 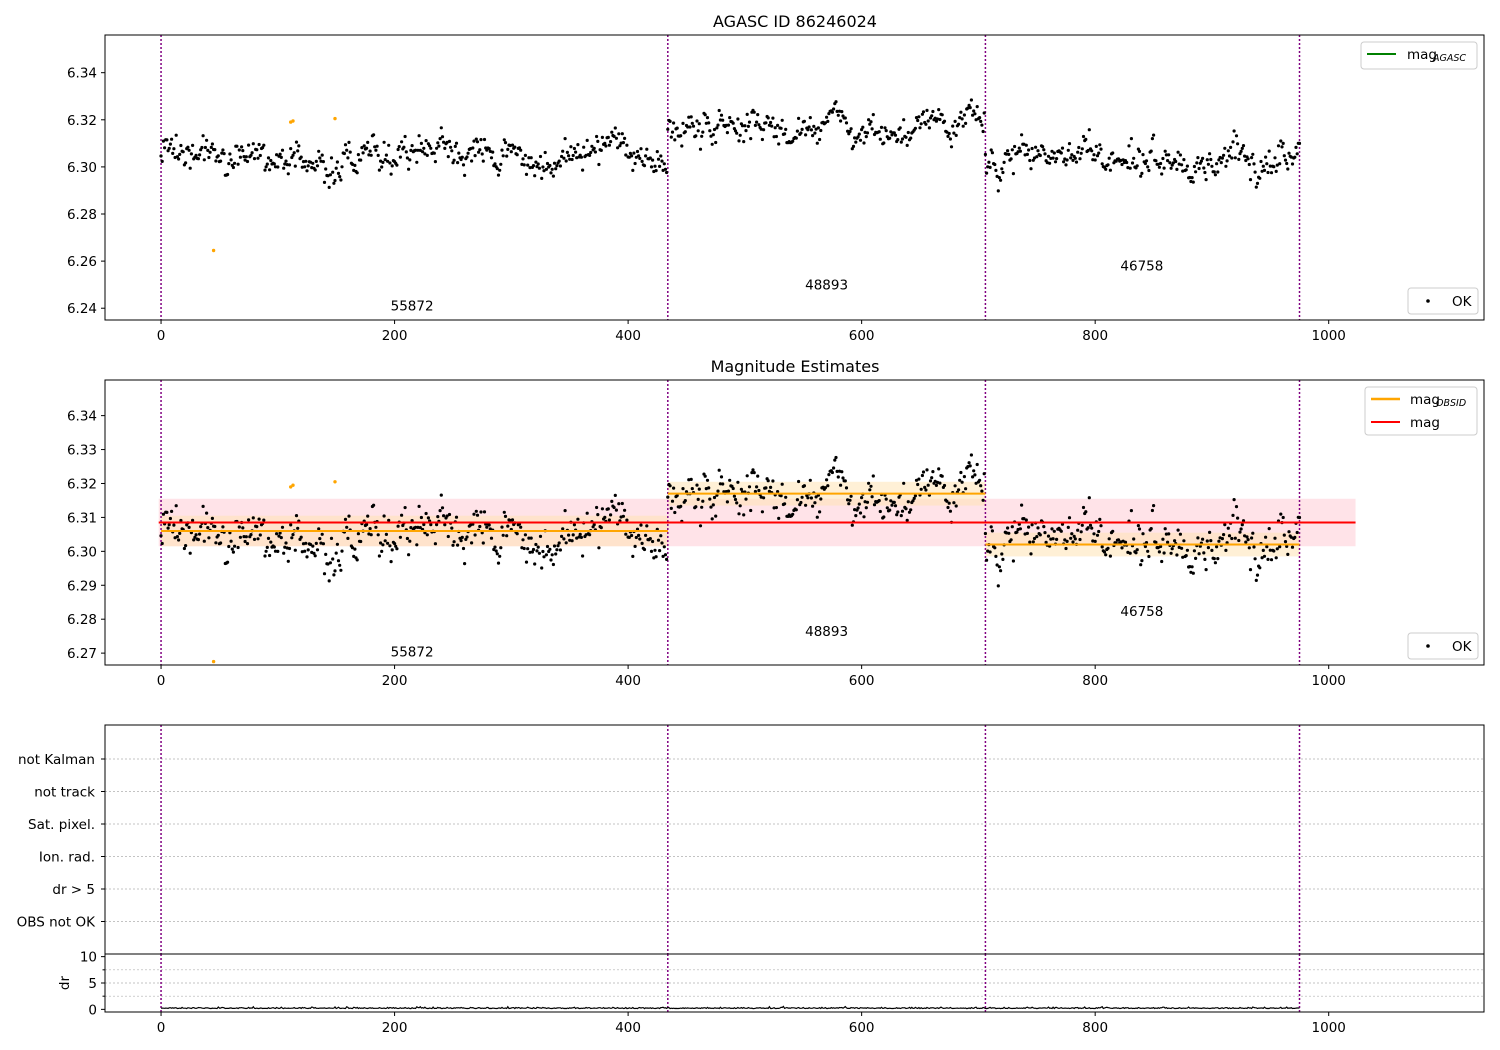 I want to click on y-tick-label: 6.30, so click(x=82, y=552).